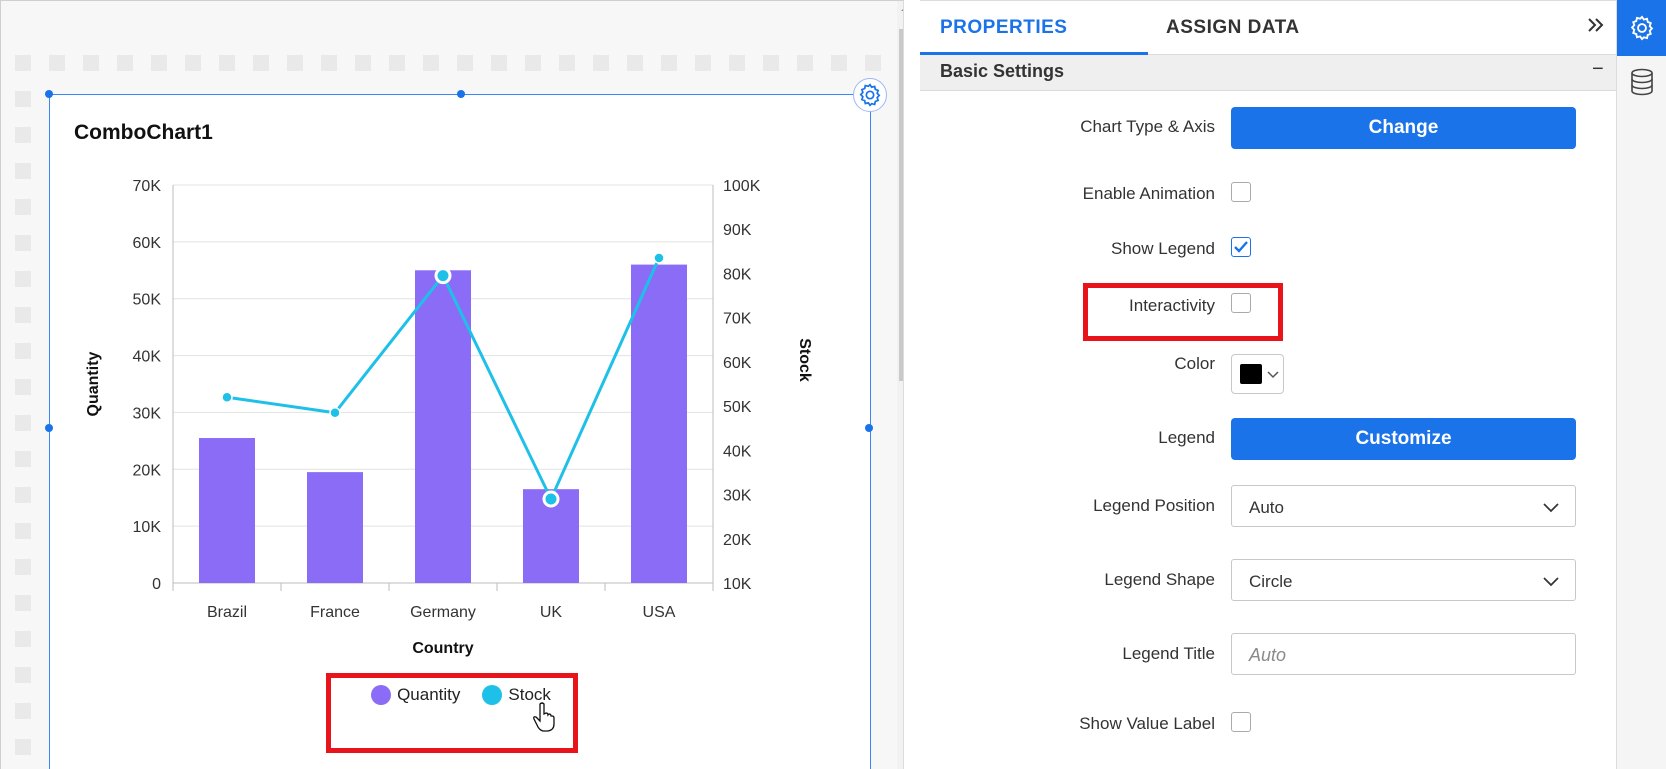 This screenshot has height=769, width=1666. What do you see at coordinates (335, 612) in the screenshot?
I see `x-tick-label: France` at bounding box center [335, 612].